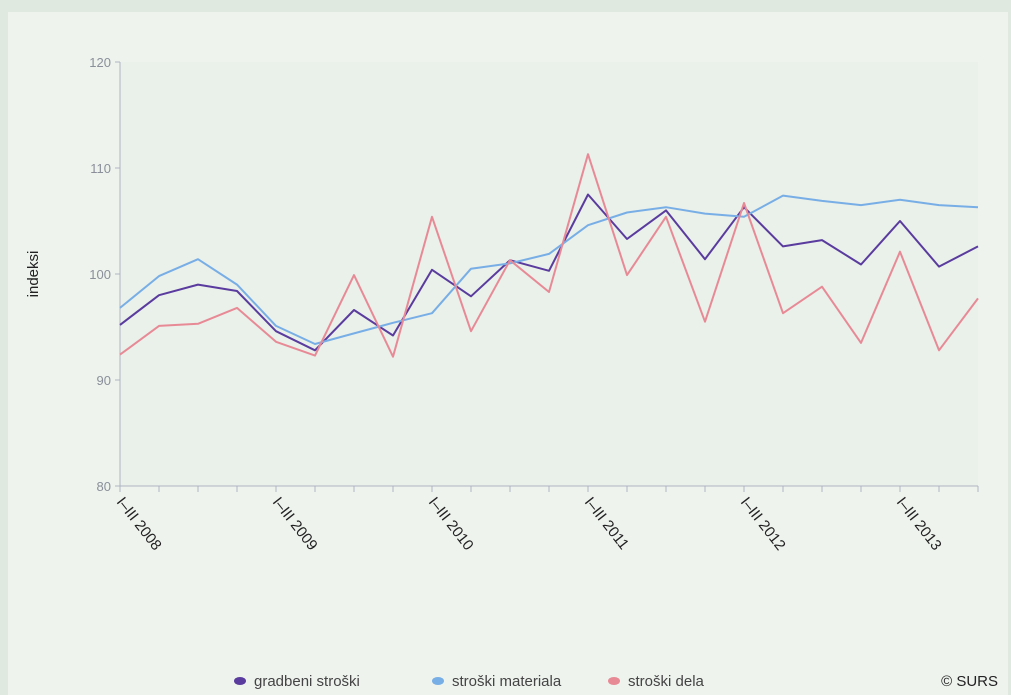 The image size is (1011, 695). I want to click on y-tick-label: 110, so click(100, 168).